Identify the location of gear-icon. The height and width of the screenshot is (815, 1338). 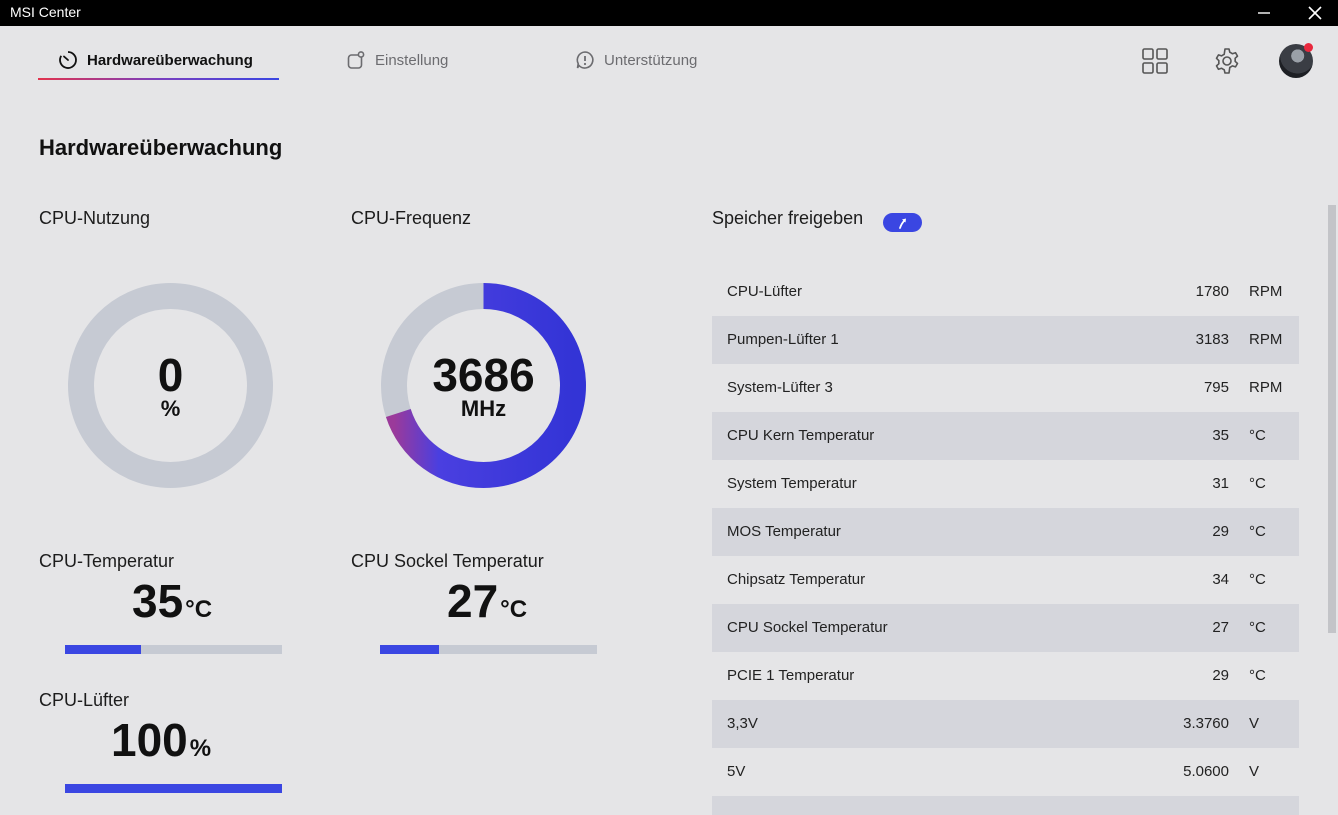
(1227, 61).